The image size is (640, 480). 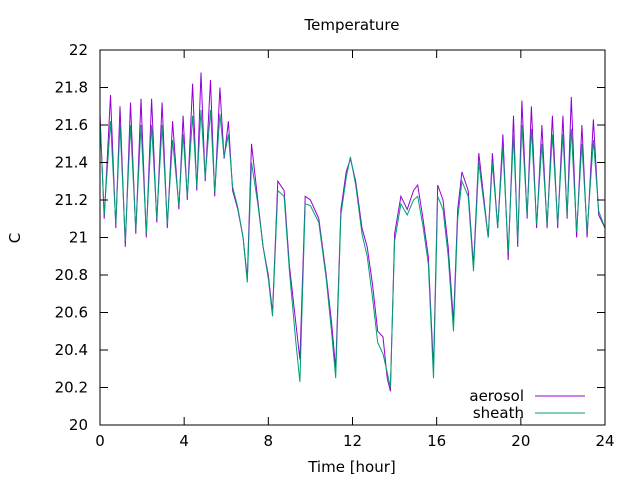 What do you see at coordinates (71, 313) in the screenshot?
I see `y-tick-label: 20.6` at bounding box center [71, 313].